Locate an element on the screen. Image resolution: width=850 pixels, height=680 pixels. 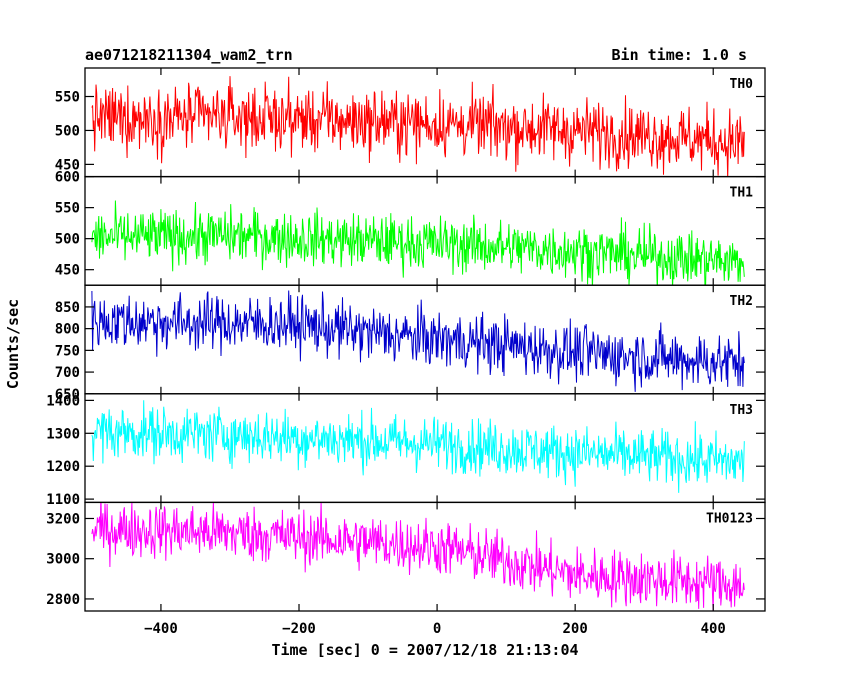
bin-time-label: Bin time: 1.0 s is located at coordinates (679, 55).